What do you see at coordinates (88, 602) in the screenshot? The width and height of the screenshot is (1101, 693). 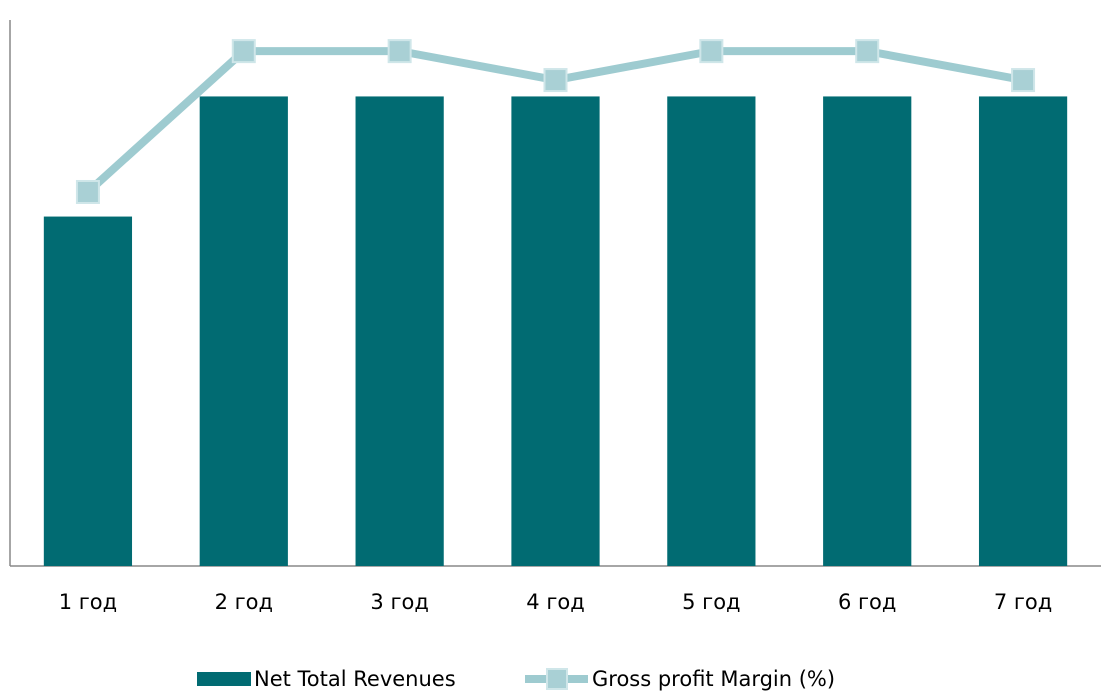 I see `x-tick-label: 1 год` at bounding box center [88, 602].